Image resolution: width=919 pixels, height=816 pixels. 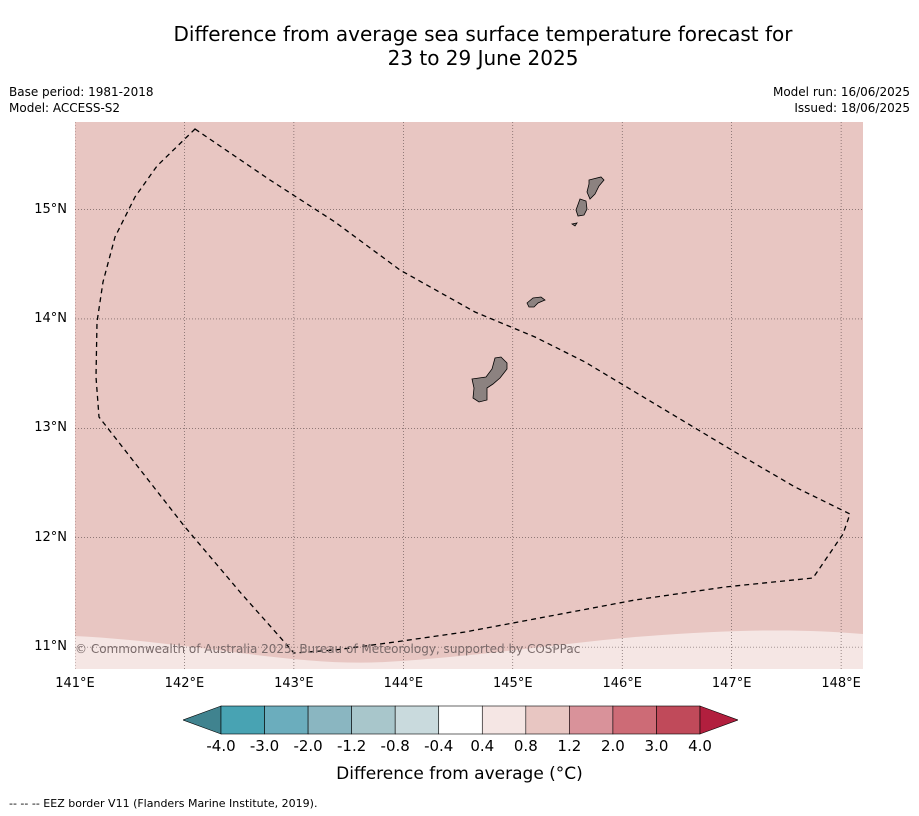 I want to click on longitude-tick-label: 147°E, so click(x=731, y=683).